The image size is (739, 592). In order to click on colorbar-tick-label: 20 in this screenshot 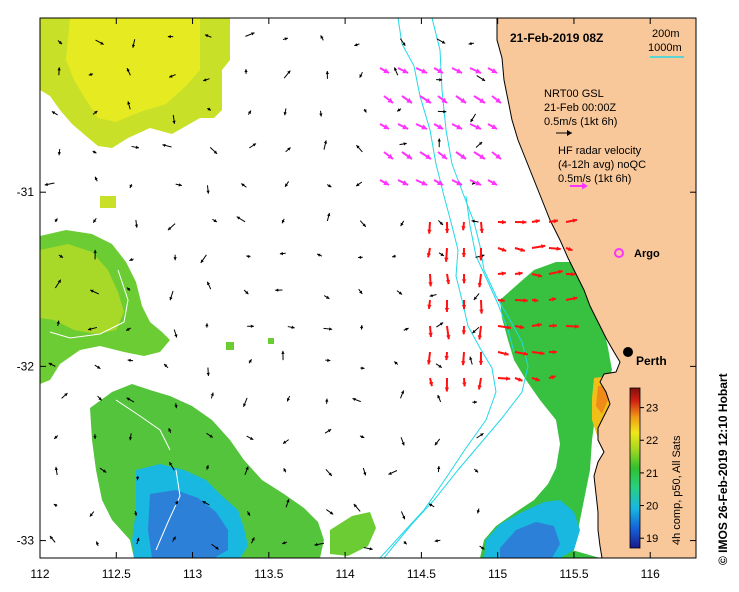, I will do `click(652, 507)`.